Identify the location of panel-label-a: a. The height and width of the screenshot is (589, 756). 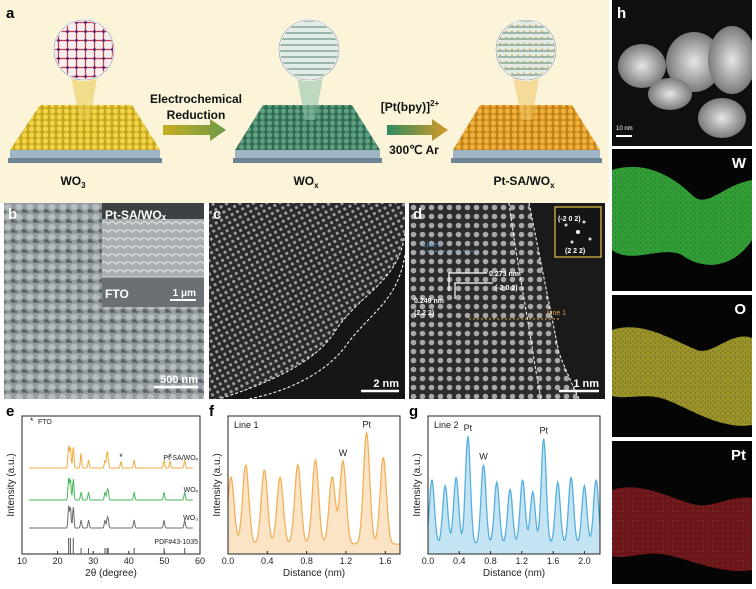
(10, 13).